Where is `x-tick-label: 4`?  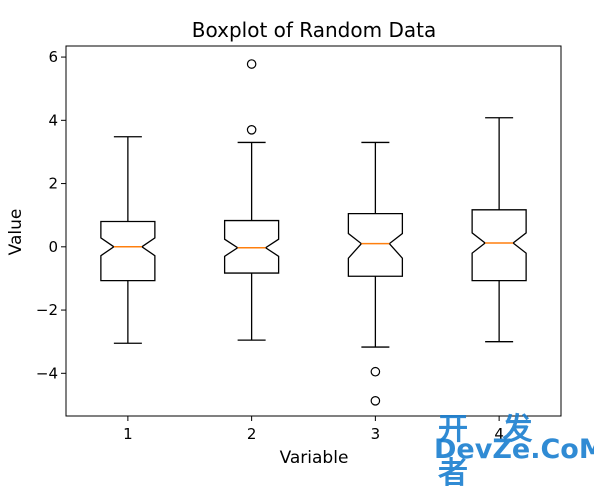
x-tick-label: 4 is located at coordinates (499, 434).